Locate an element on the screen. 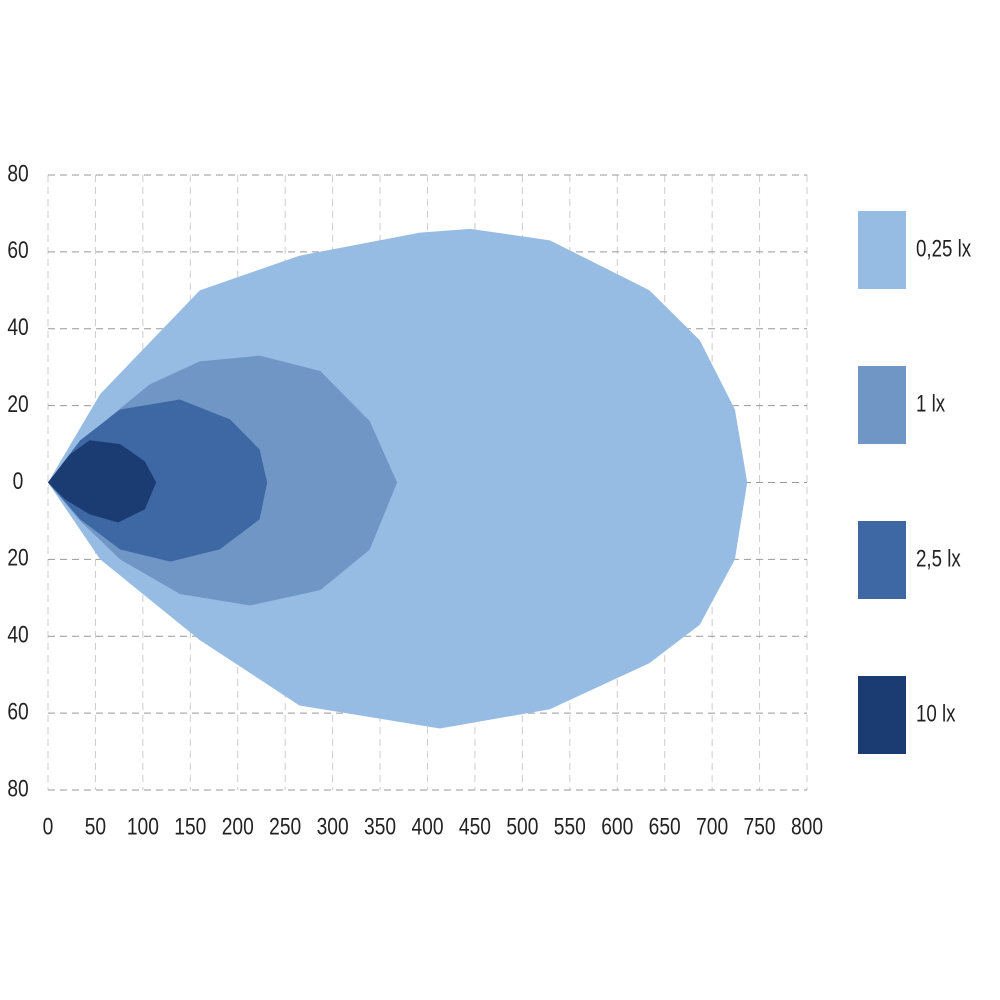 The height and width of the screenshot is (1000, 1000). x-tick-label: 150 is located at coordinates (190, 826).